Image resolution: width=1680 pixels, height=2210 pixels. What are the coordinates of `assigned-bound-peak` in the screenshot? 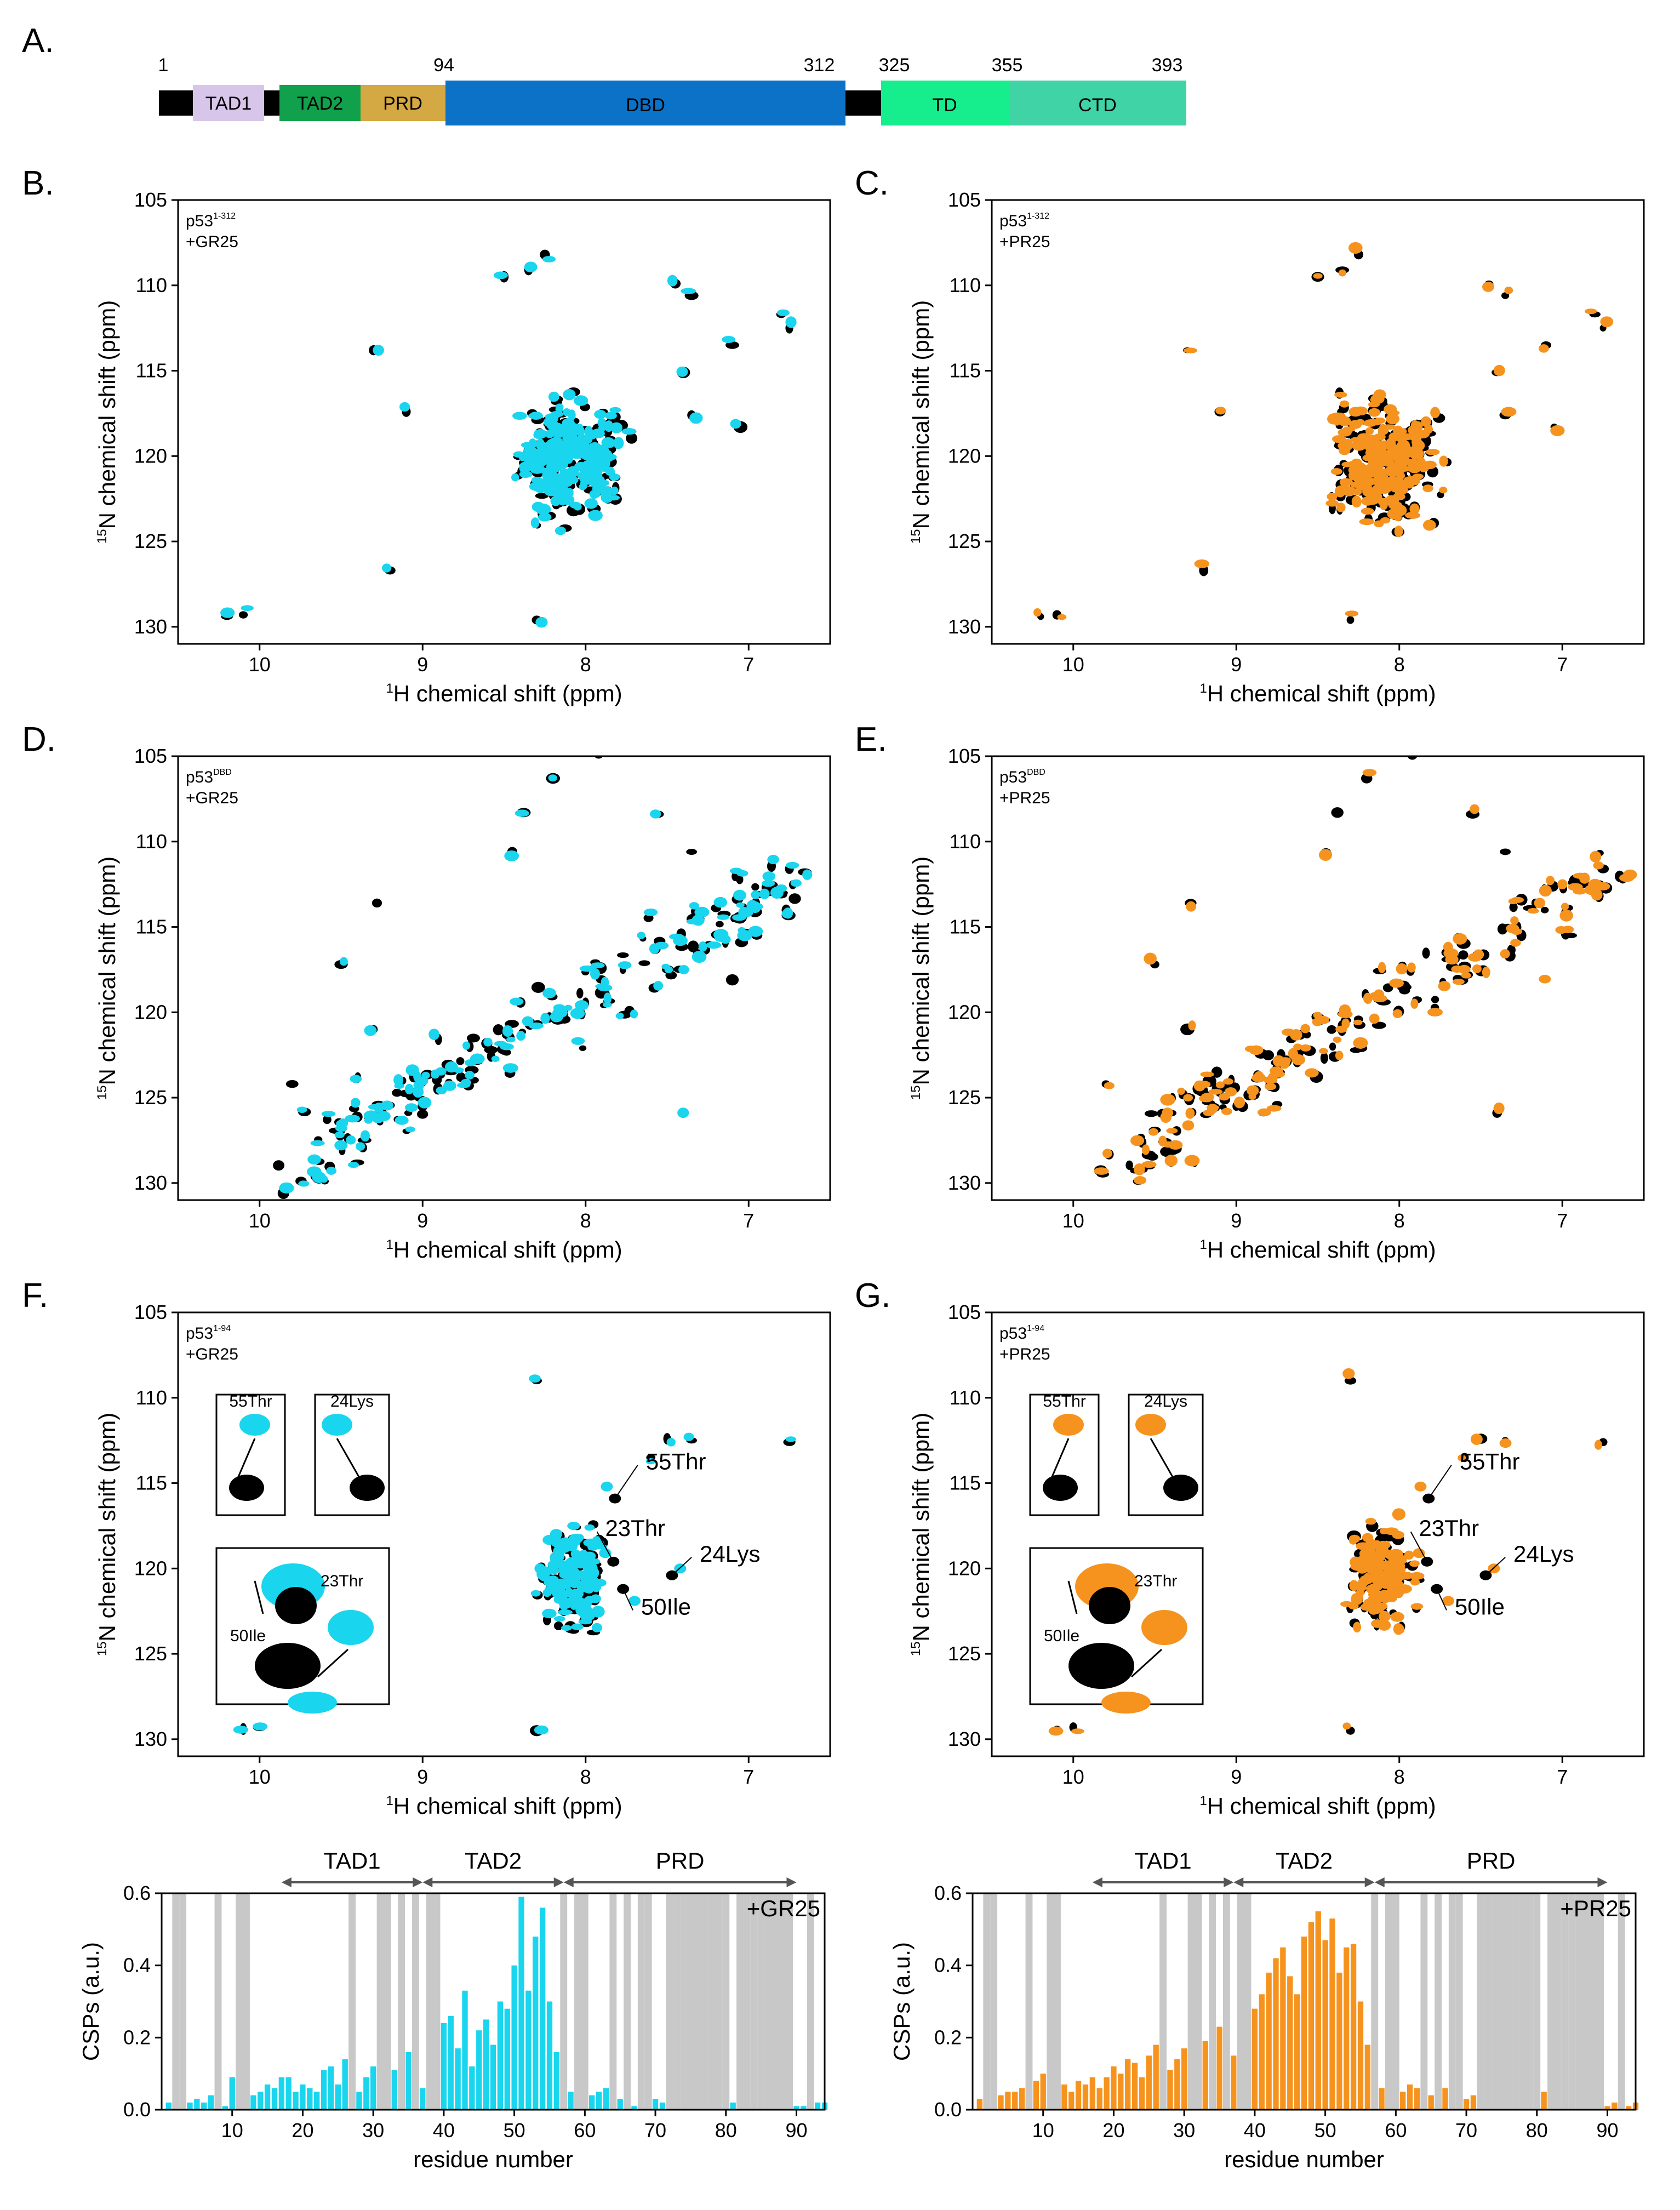 It's located at (1419, 1553).